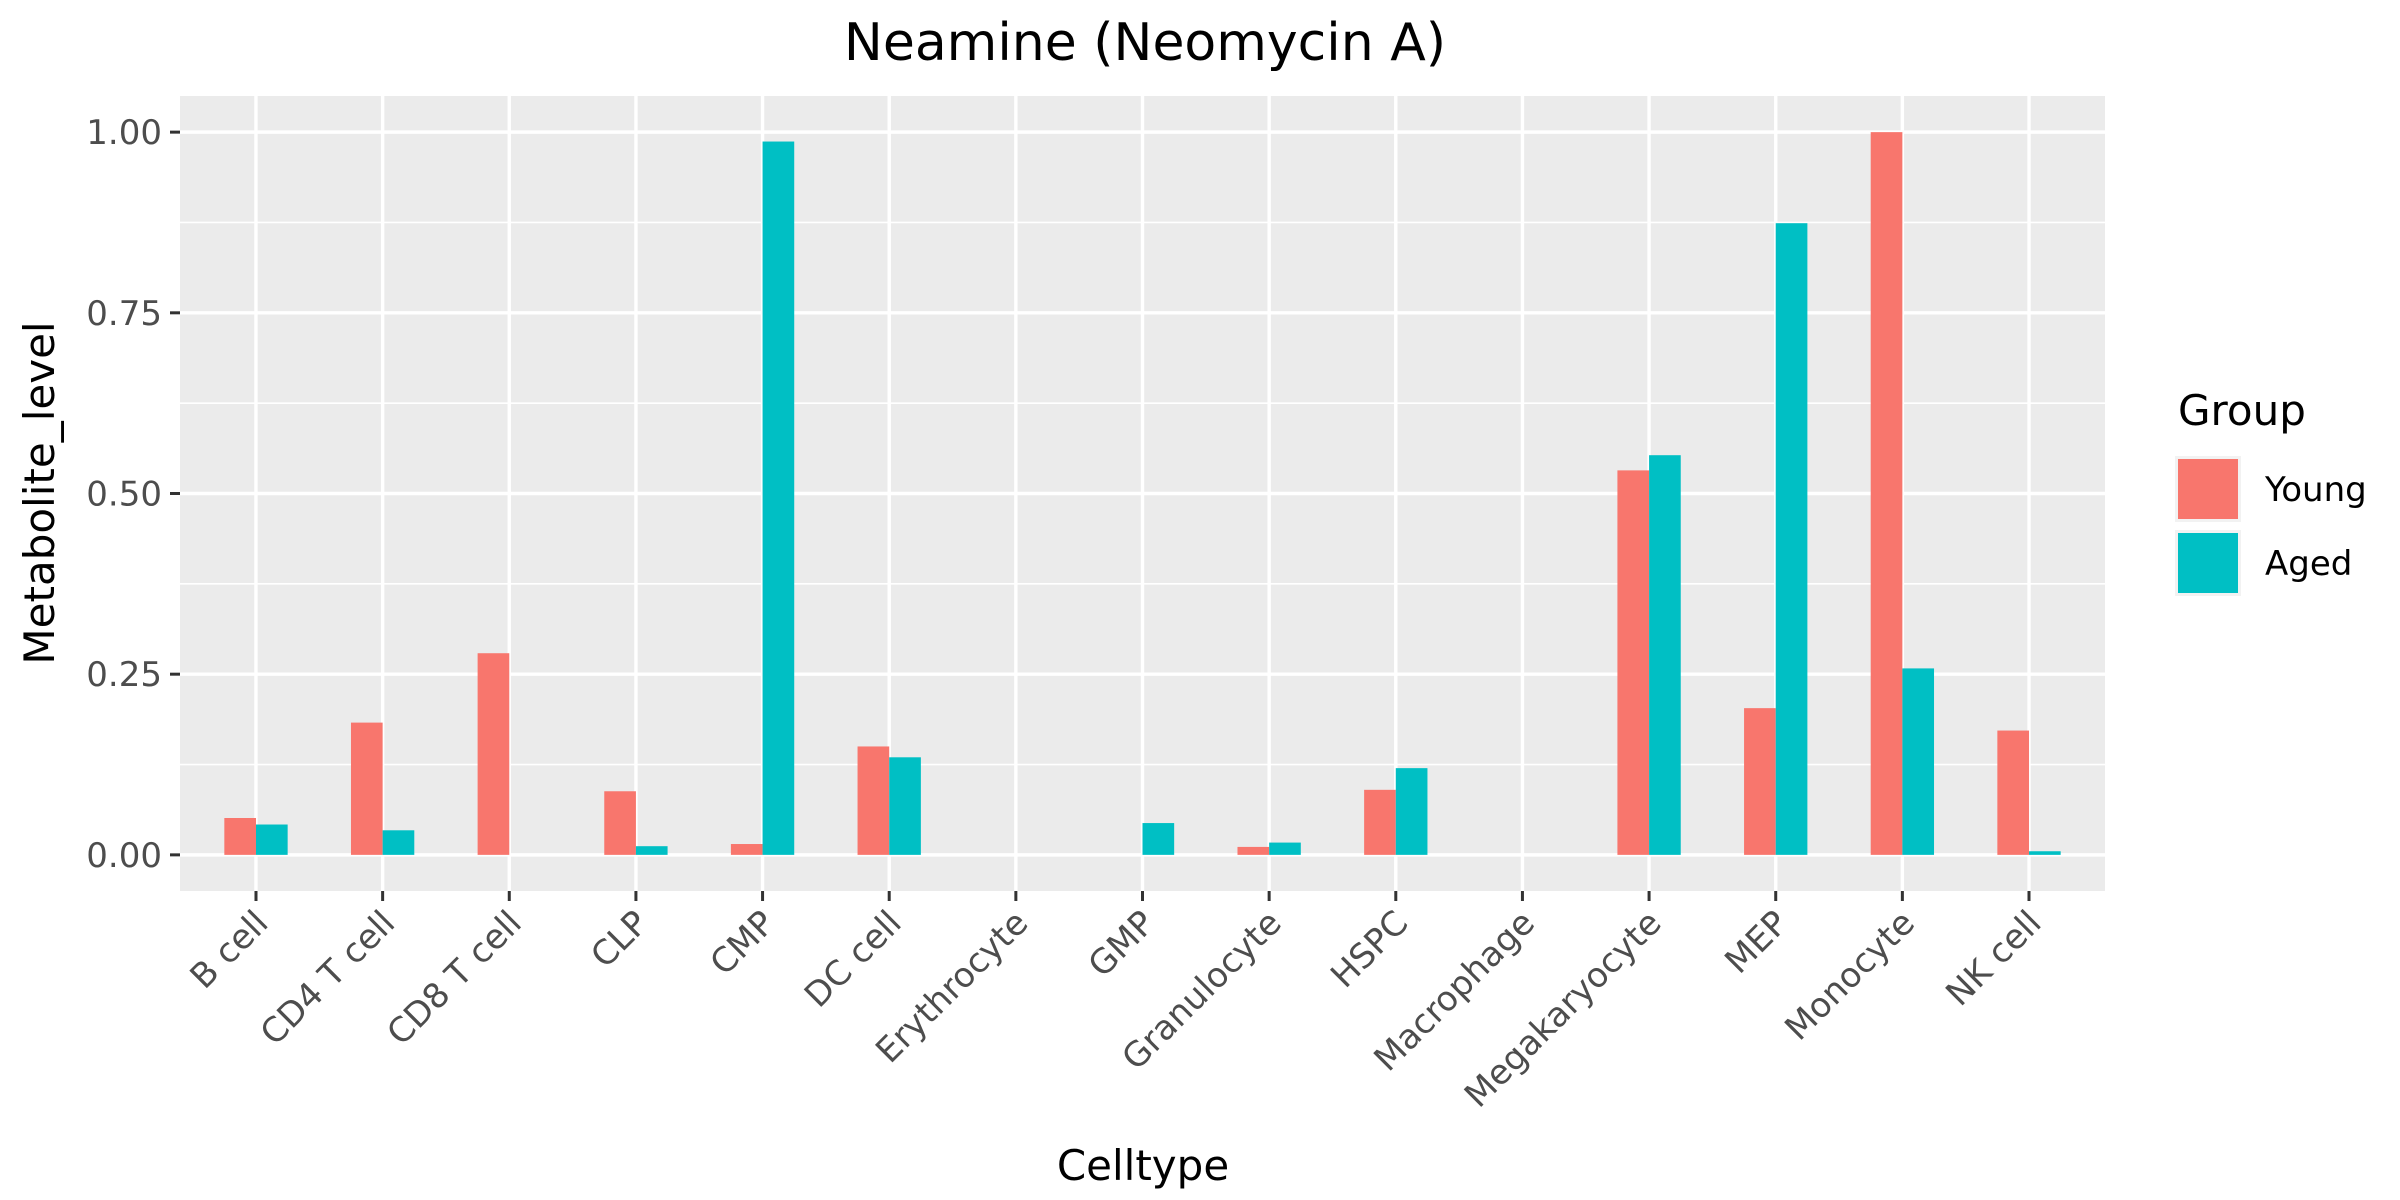 This screenshot has height=1200, width=2400. I want to click on y-tick-label: 0.00, so click(124, 856).